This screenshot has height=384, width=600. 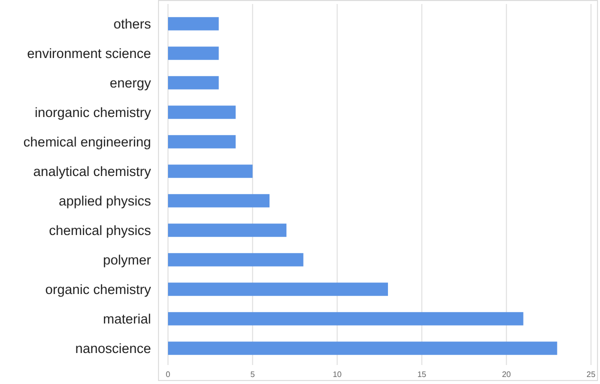 I want to click on x-tick-label: 15, so click(x=422, y=374).